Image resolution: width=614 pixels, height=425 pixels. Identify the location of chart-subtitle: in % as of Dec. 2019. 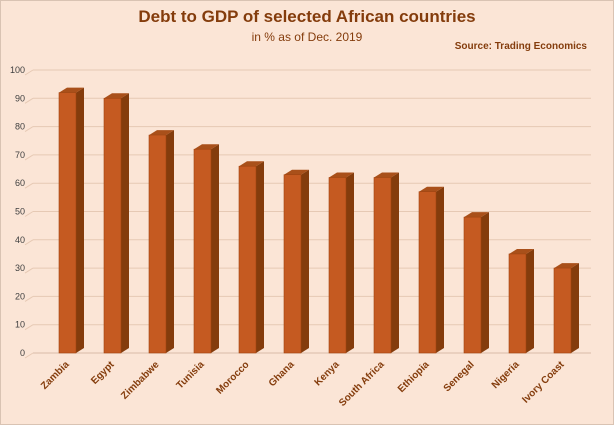
(307, 37).